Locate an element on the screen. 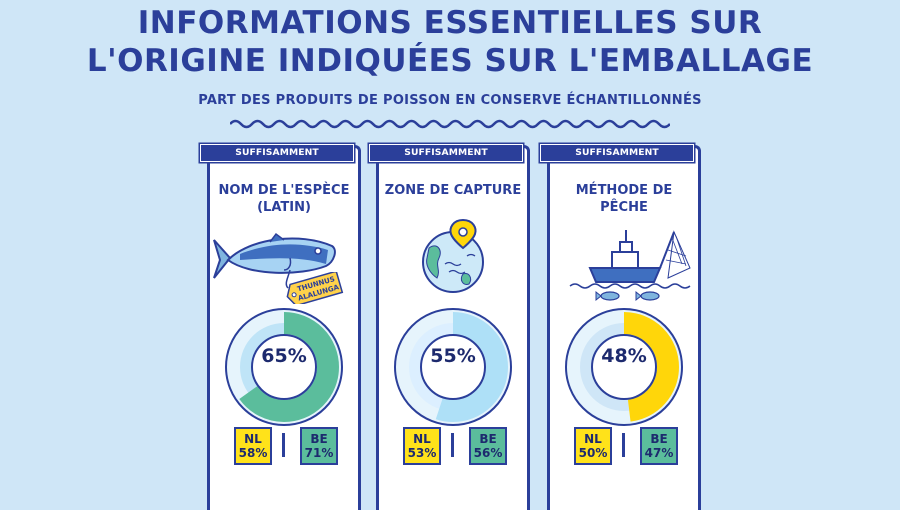 The height and width of the screenshot is (510, 900). be-value: 47% is located at coordinates (659, 453).